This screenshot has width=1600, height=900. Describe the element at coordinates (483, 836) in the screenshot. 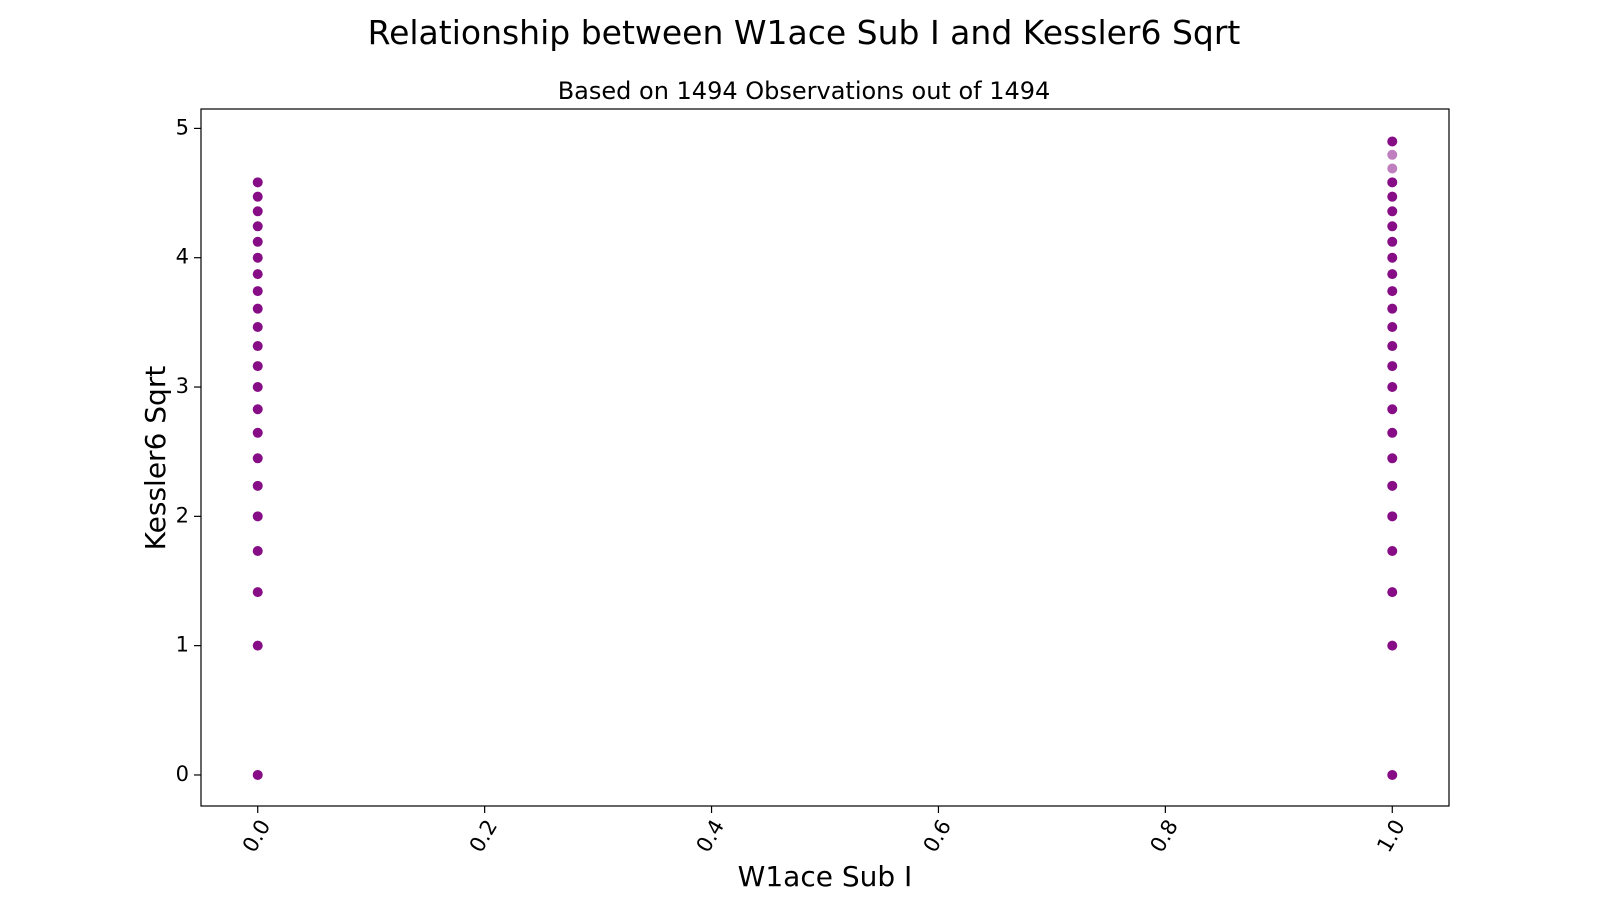

I see `x-tick-label: 0.2` at that location.